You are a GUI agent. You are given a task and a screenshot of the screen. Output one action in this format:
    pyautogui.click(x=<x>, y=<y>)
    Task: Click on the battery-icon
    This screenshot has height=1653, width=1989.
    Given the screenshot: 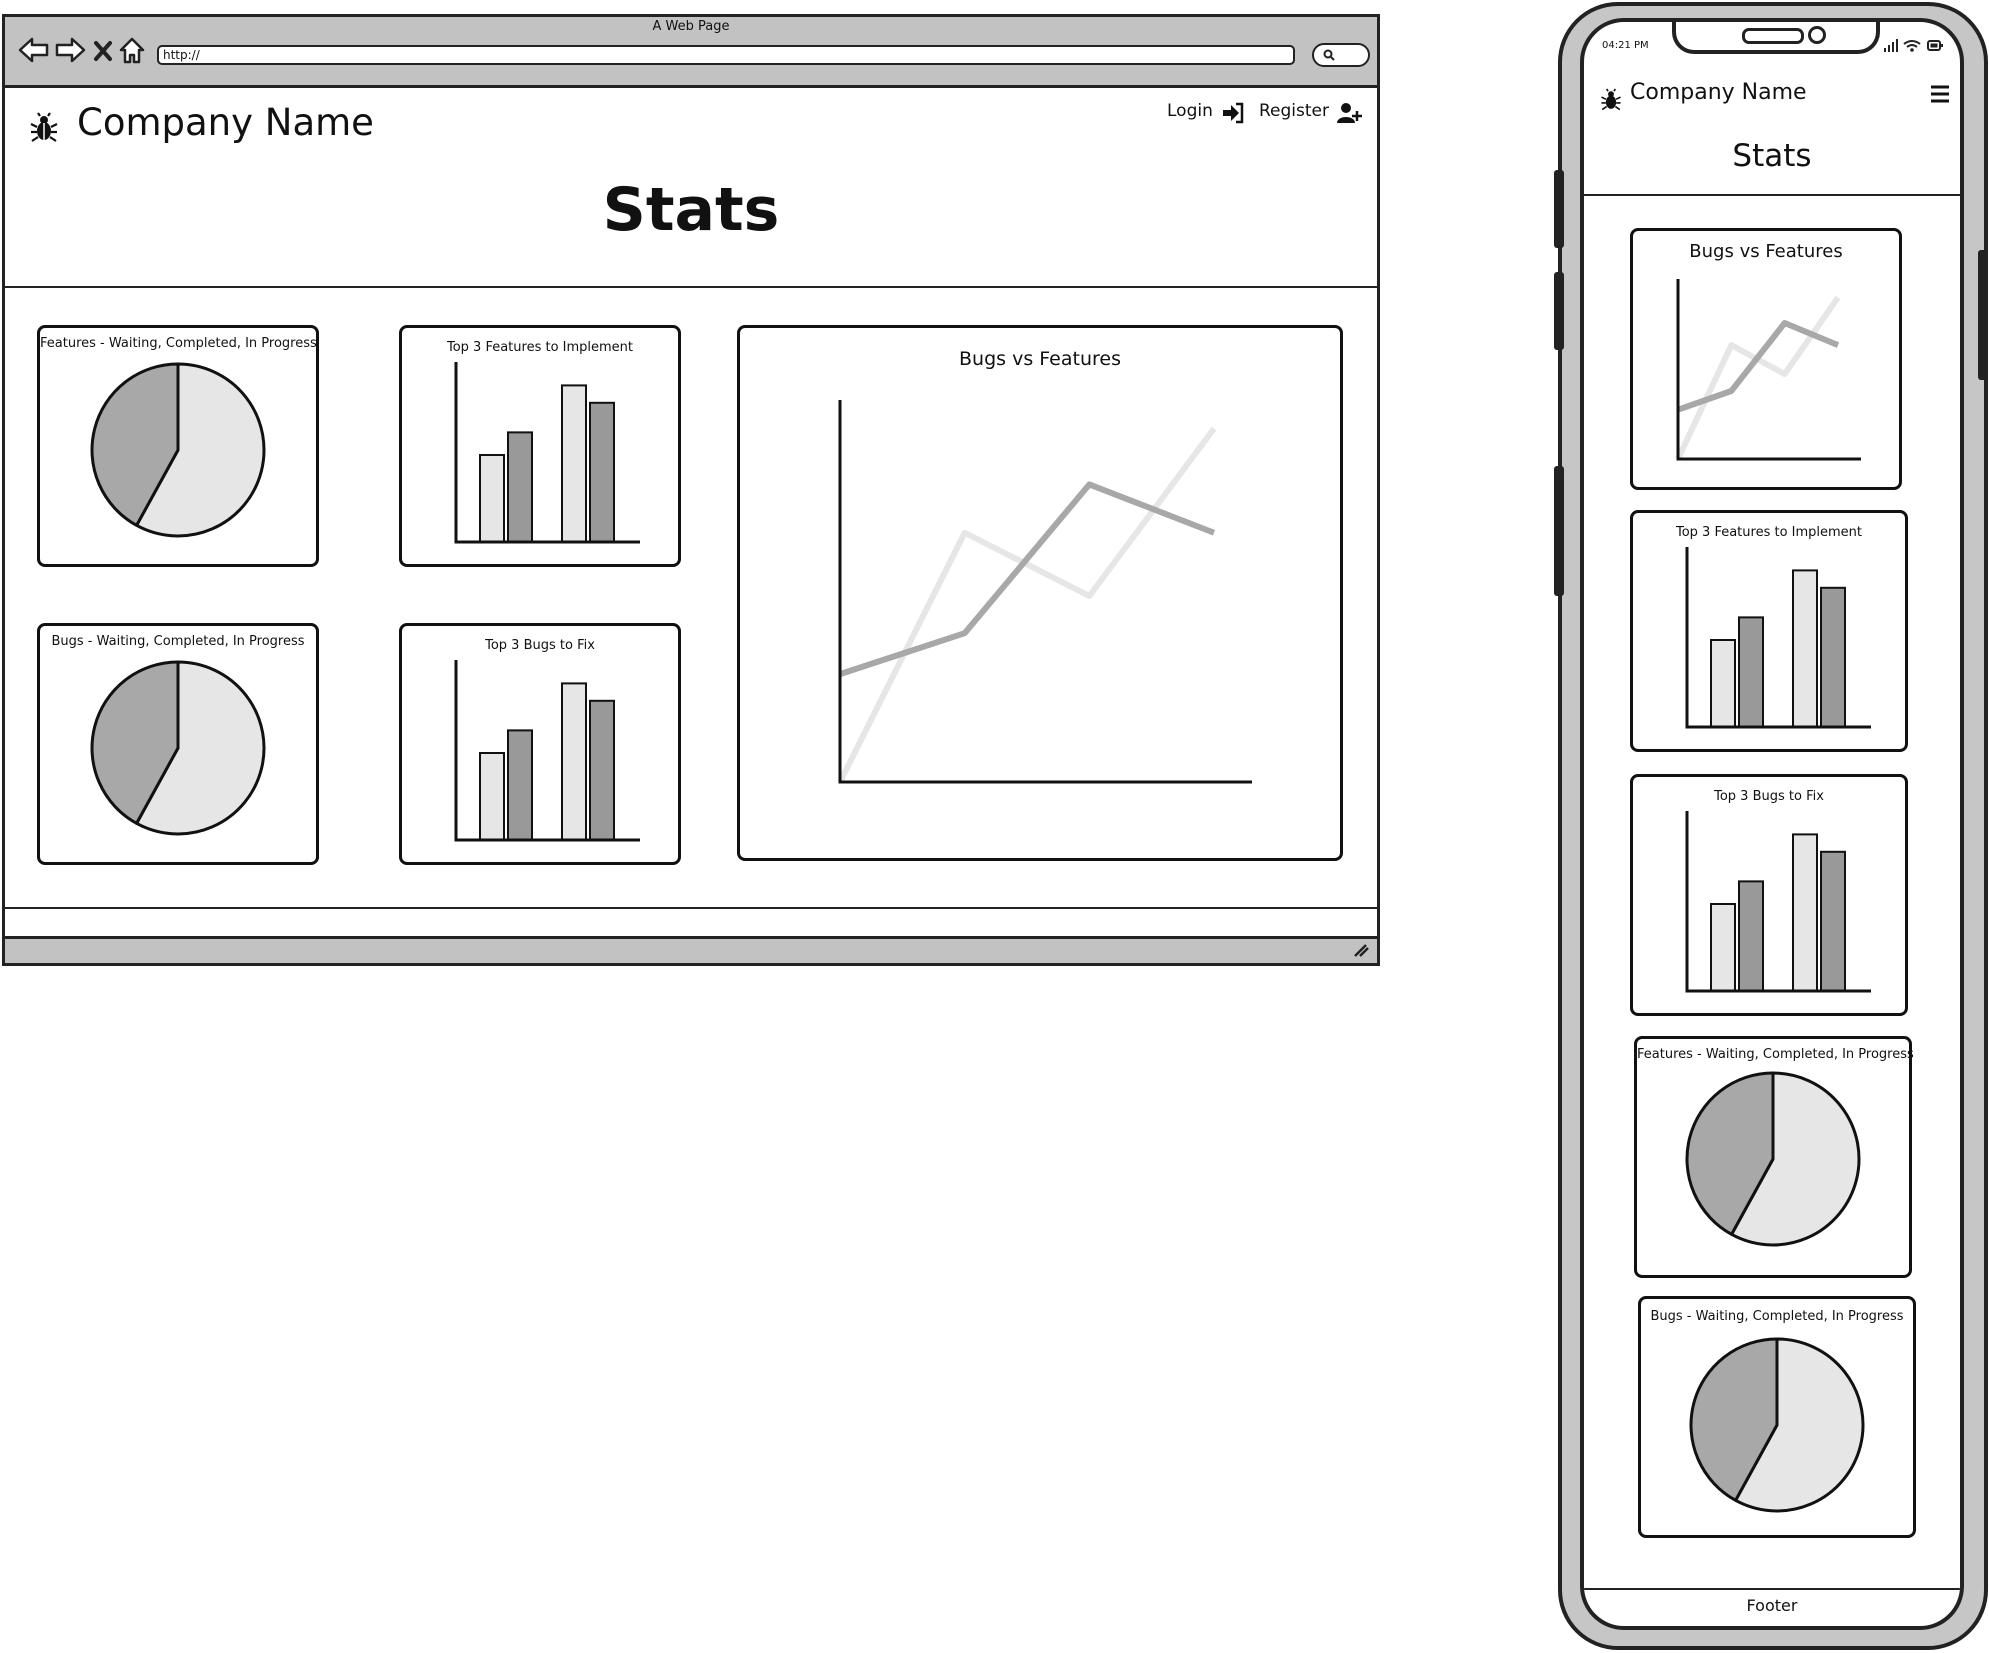 What is the action you would take?
    pyautogui.click(x=1935, y=45)
    